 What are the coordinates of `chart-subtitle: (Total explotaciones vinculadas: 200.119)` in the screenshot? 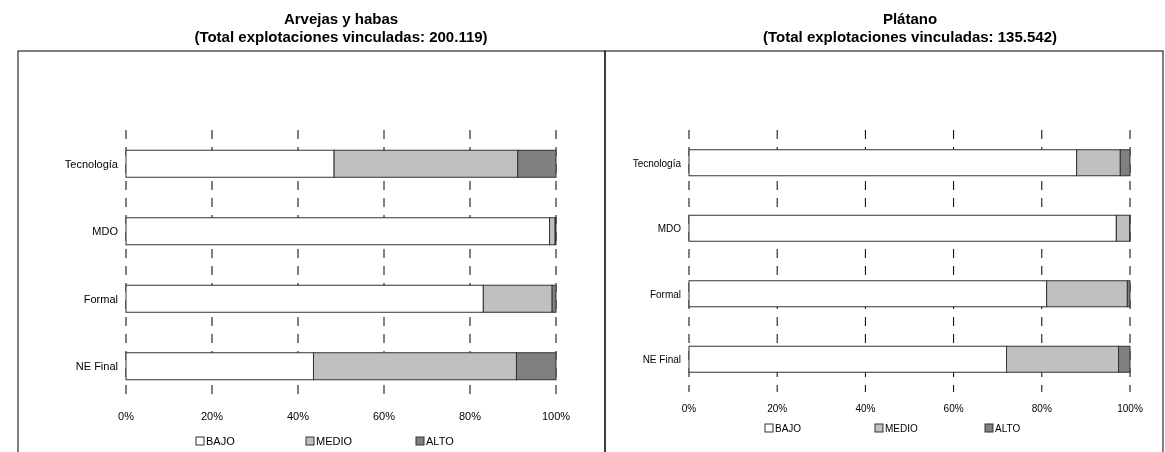 It's located at (341, 36).